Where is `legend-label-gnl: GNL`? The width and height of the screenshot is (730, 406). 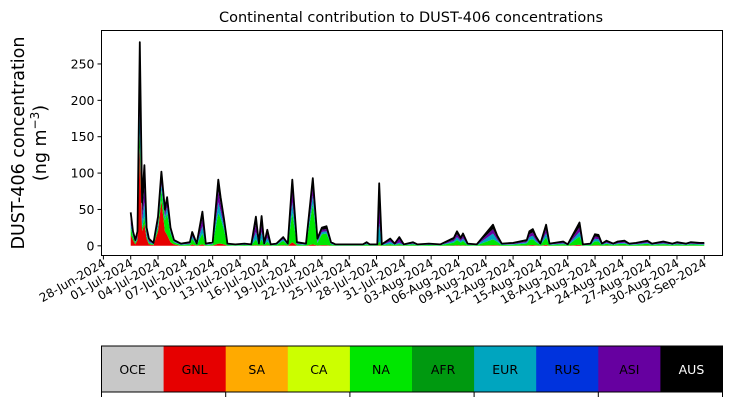
legend-label-gnl: GNL is located at coordinates (195, 369).